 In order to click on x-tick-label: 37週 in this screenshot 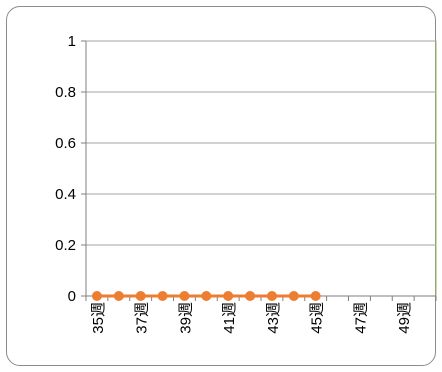, I will do `click(142, 318)`.